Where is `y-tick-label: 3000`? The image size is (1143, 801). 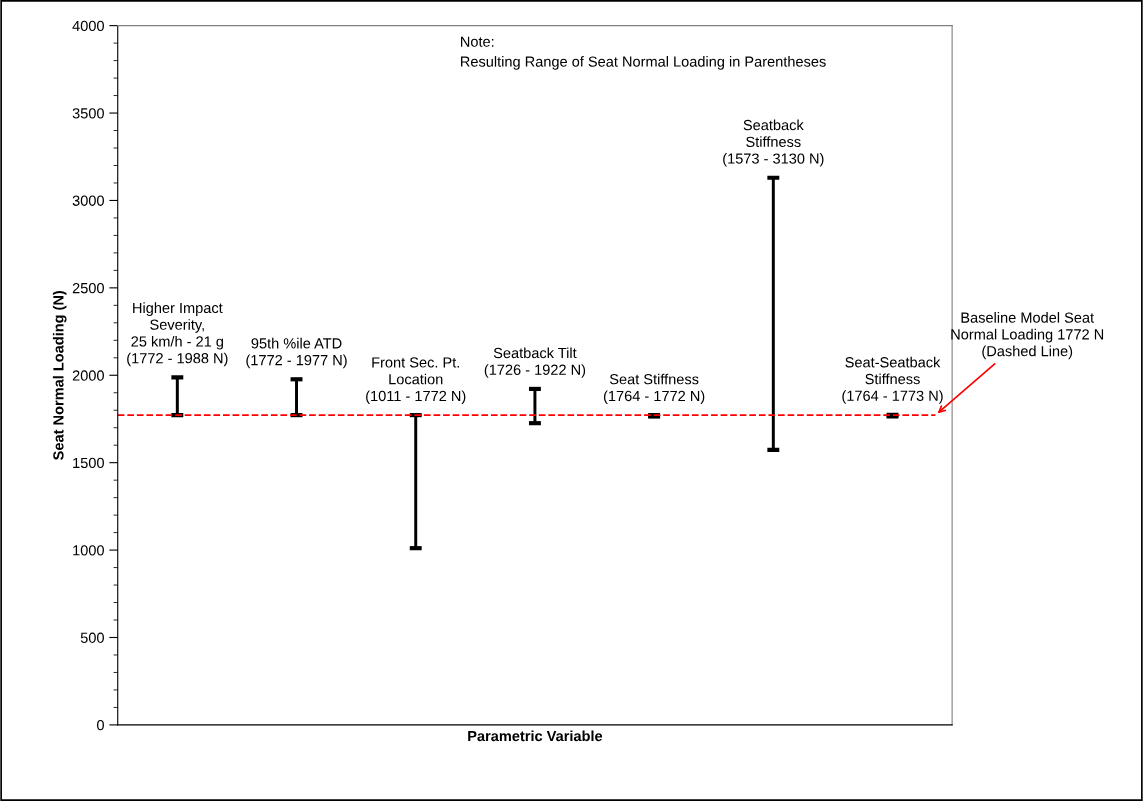 y-tick-label: 3000 is located at coordinates (88, 200).